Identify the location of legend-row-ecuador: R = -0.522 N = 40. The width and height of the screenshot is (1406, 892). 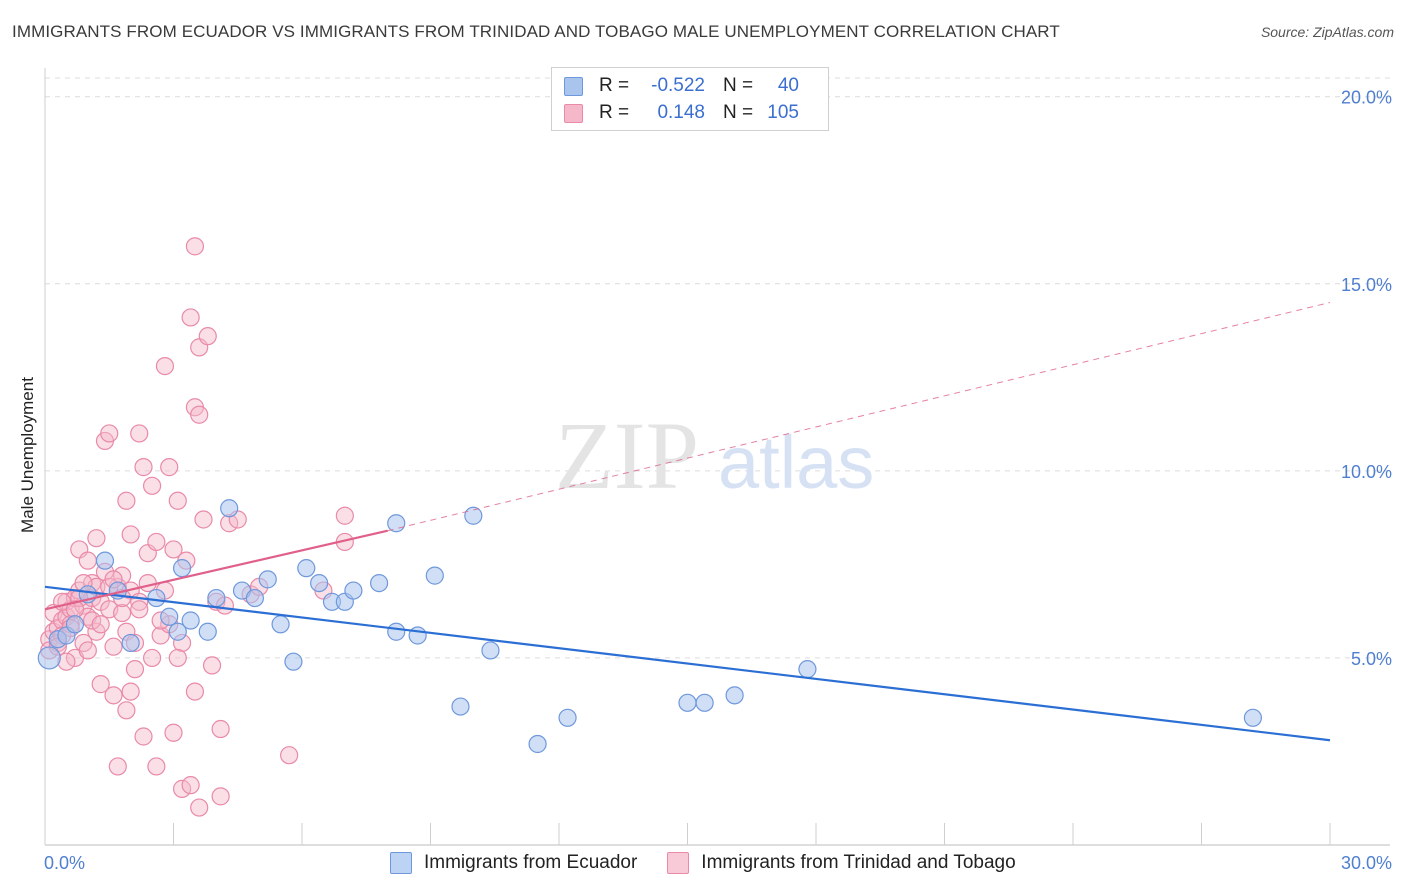
(681, 86).